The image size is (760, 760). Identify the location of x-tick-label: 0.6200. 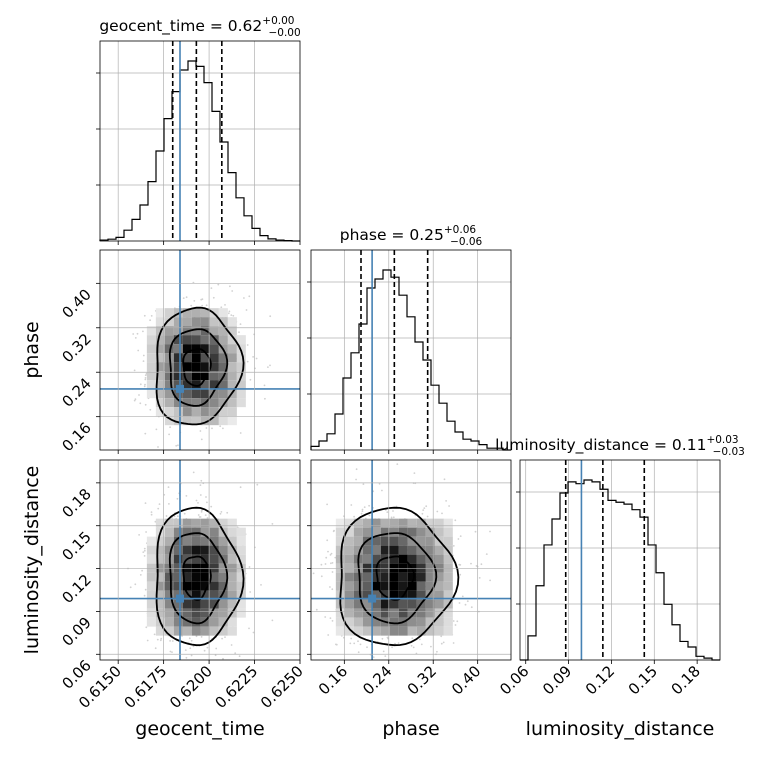
(191, 687).